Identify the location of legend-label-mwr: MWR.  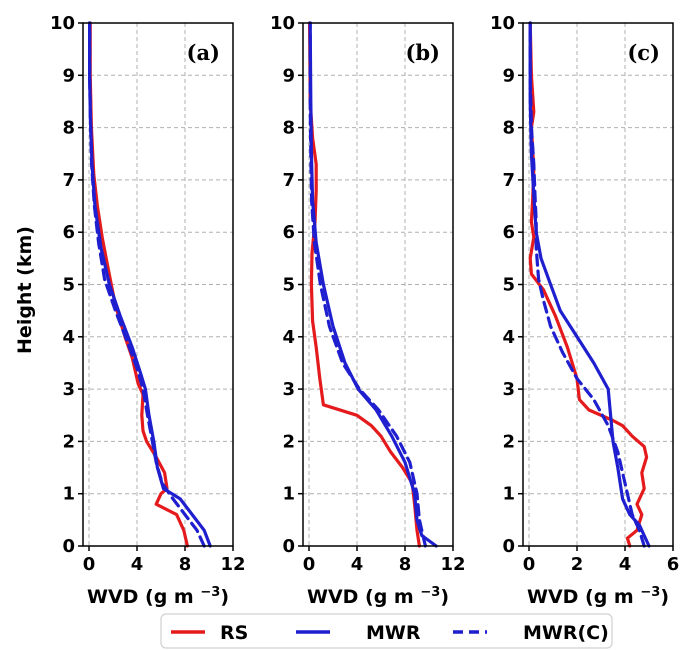
(393, 633).